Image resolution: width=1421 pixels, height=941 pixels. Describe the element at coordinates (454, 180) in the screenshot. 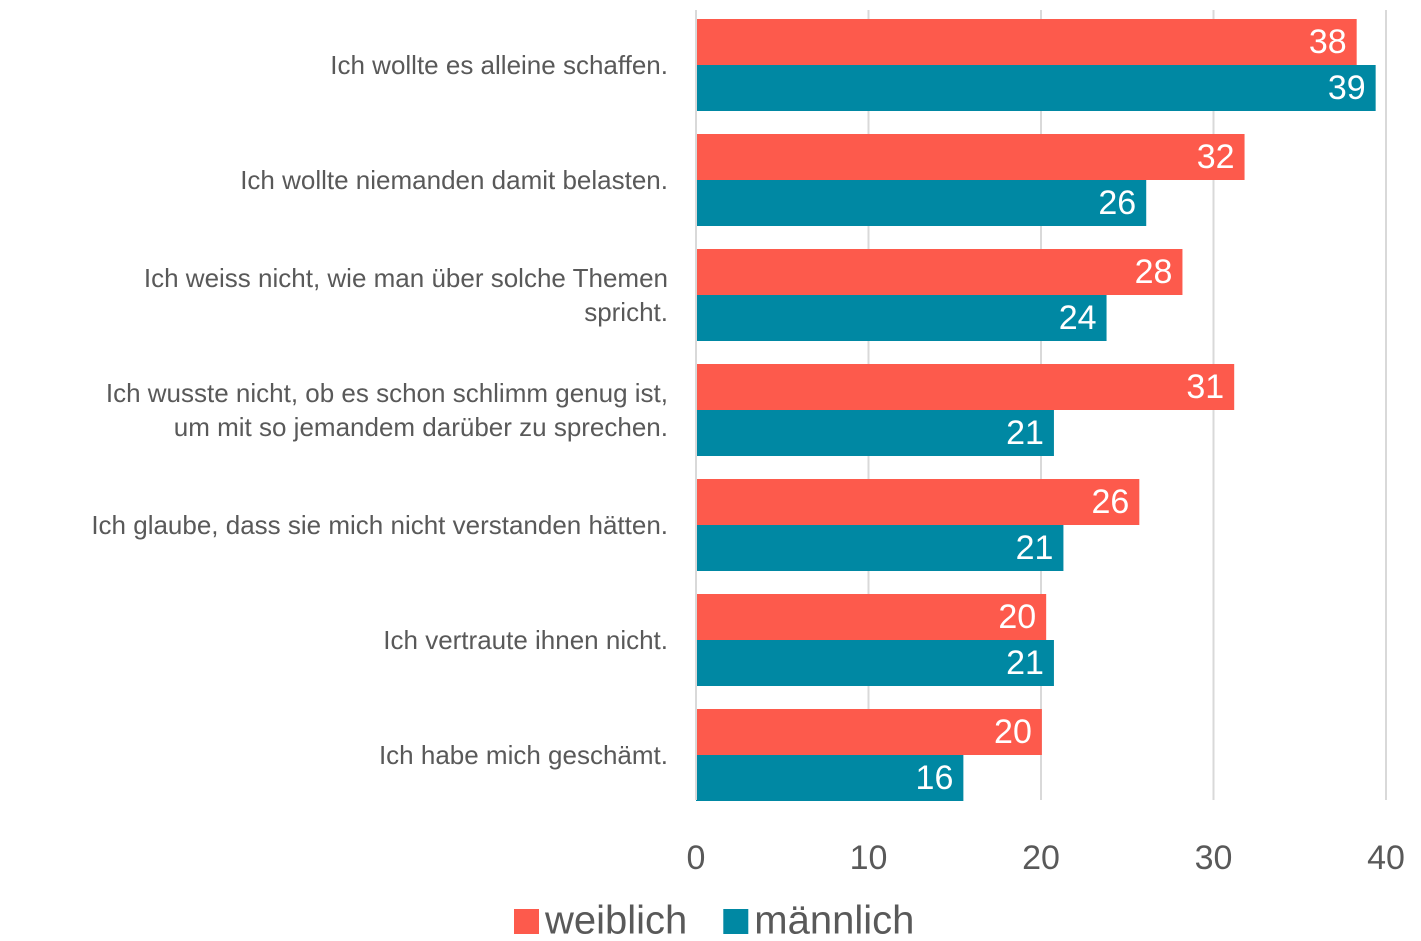

I see `category-label: Ich wollte niemanden damit belasten.` at that location.